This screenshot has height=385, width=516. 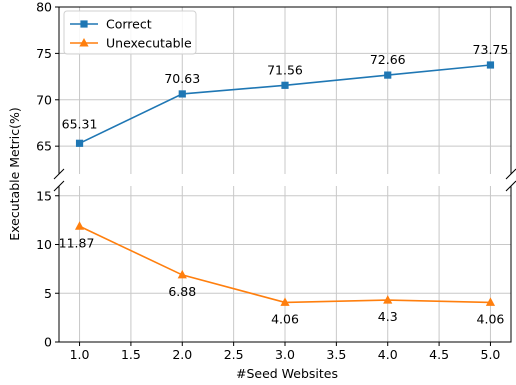 I want to click on y-axis-label: Executable Metric(%), so click(x=14, y=174).